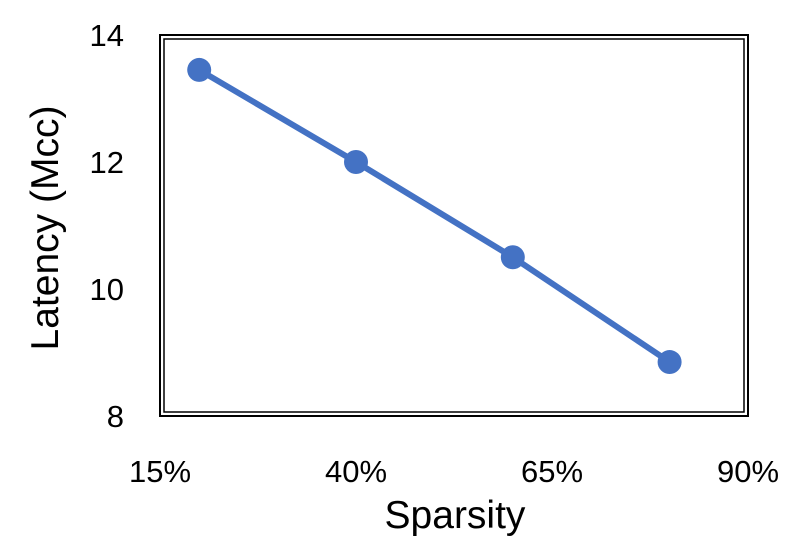  What do you see at coordinates (160, 471) in the screenshot?
I see `x-tick-label: 15%` at bounding box center [160, 471].